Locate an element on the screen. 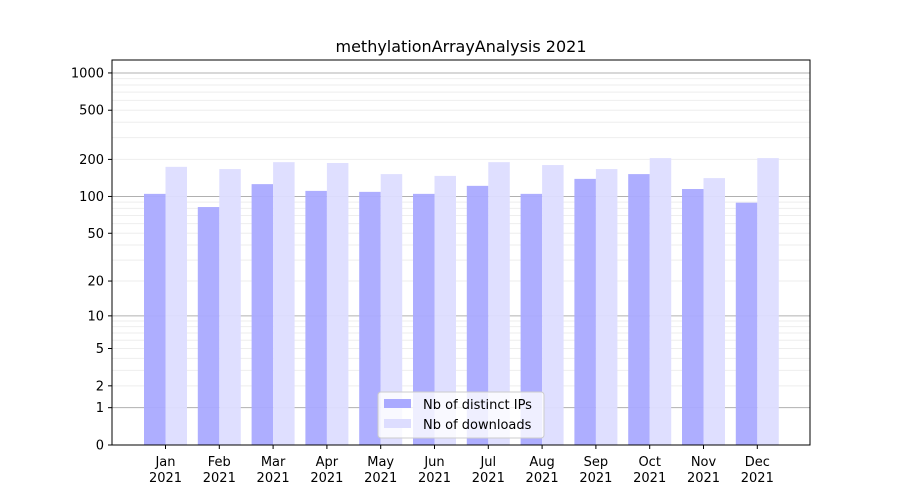 The image size is (900, 500). y-tick-label: 500 is located at coordinates (91, 111).